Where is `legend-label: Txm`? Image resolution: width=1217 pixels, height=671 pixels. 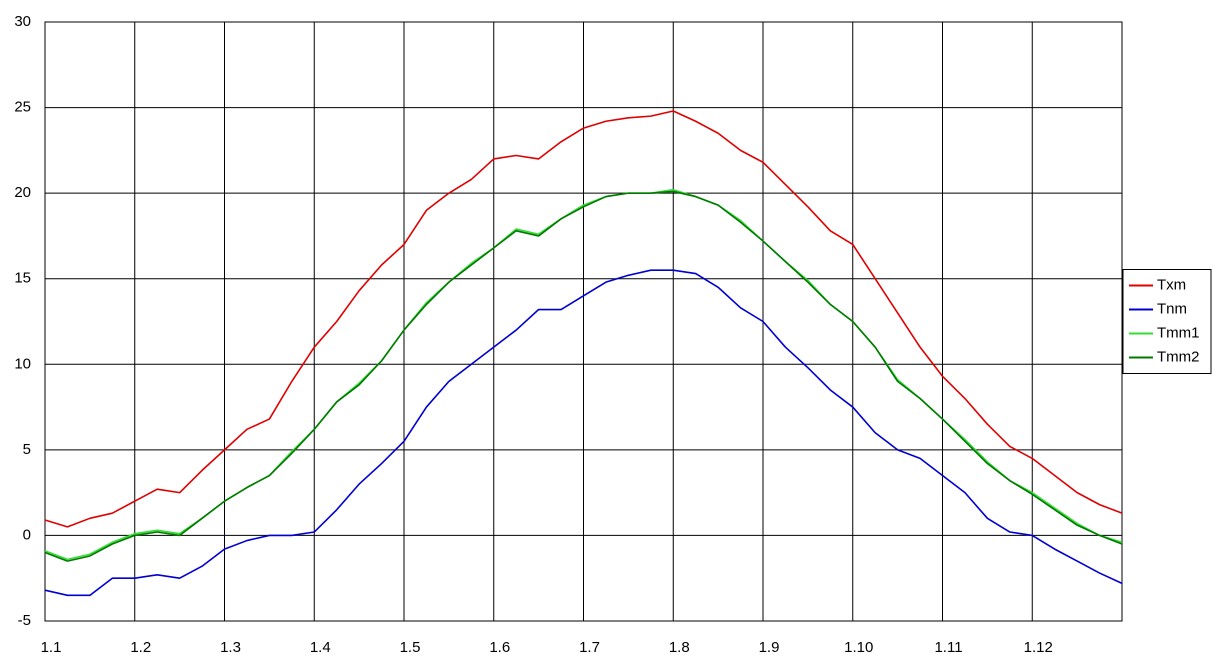
legend-label: Txm is located at coordinates (1171, 284).